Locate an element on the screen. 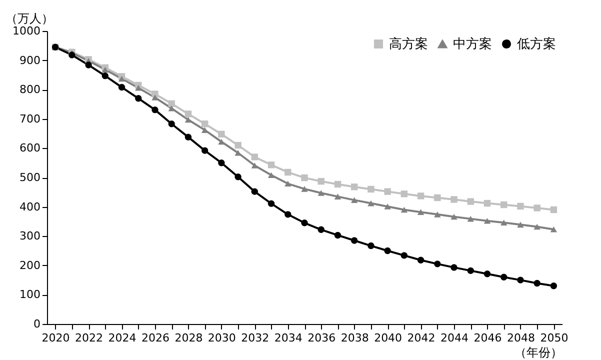  legend-label: 低方案 is located at coordinates (536, 44).